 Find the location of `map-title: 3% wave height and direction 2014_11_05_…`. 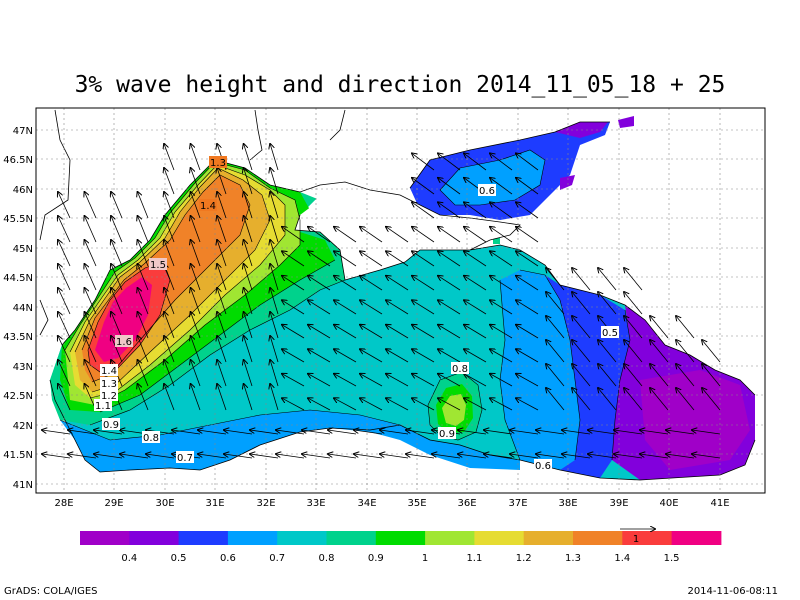

map-title: 3% wave height and direction 2014_11_05_… is located at coordinates (400, 85).